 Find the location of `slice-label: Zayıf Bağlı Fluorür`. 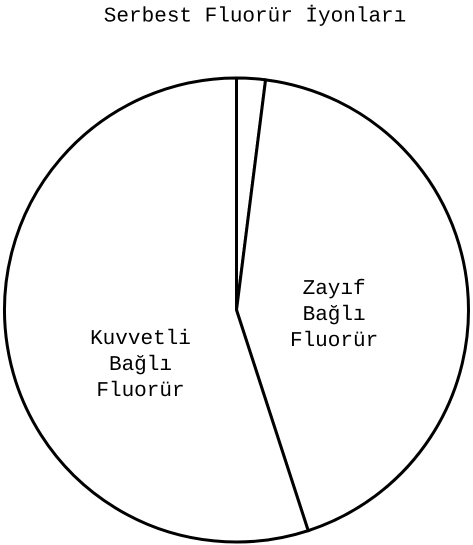

slice-label: Zayıf Bağlı Fluorür is located at coordinates (334, 316).